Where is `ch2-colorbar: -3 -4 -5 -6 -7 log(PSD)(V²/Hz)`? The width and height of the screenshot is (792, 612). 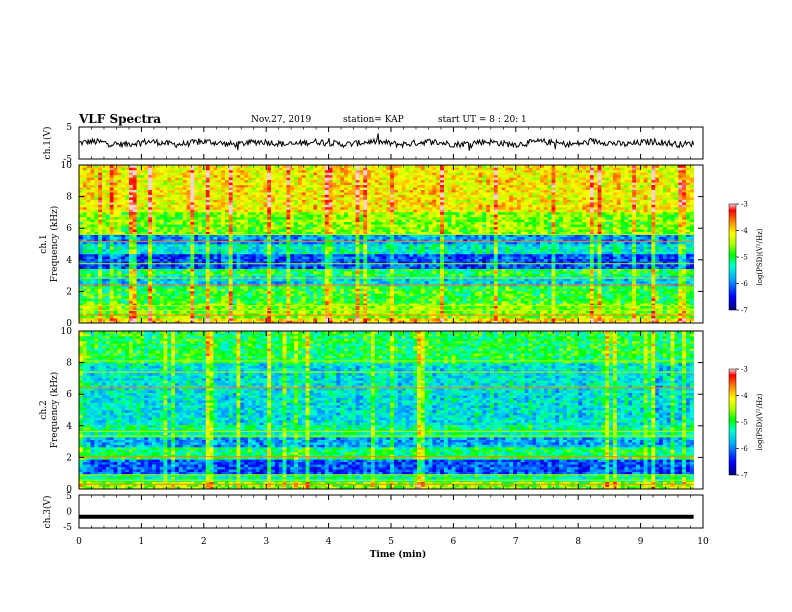 ch2-colorbar: -3 -4 -5 -6 -7 log(PSD)(V²/Hz) is located at coordinates (746, 423).